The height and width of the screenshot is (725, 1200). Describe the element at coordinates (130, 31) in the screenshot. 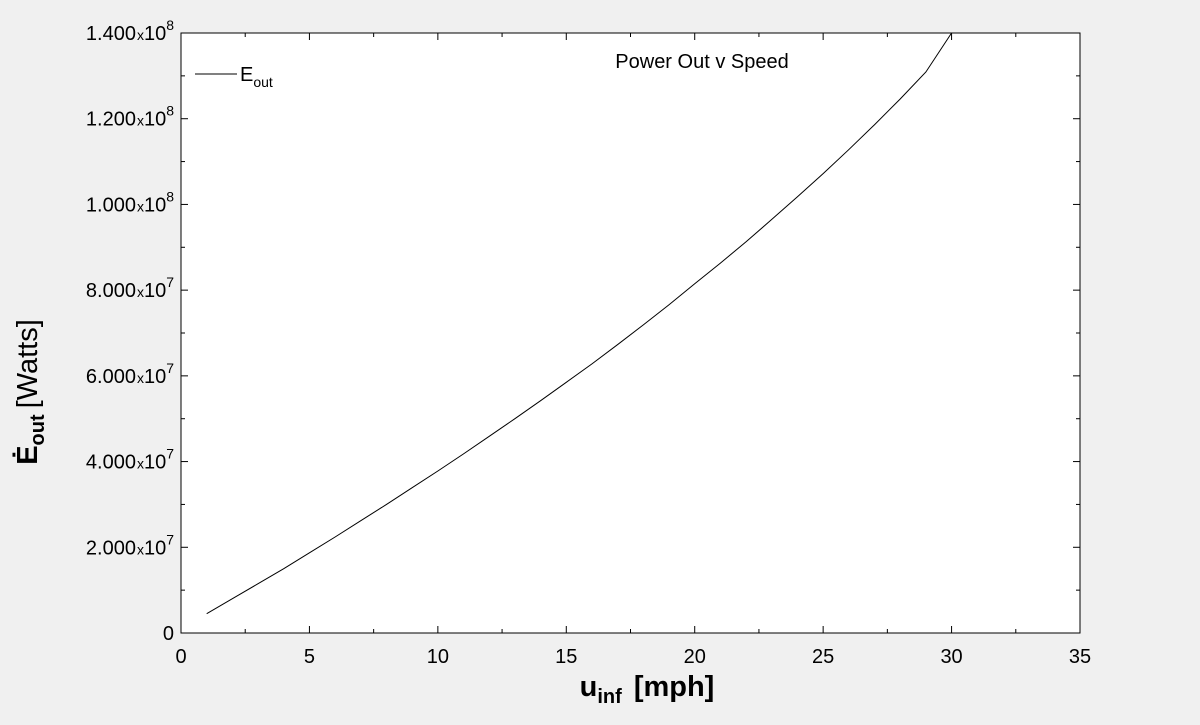

I see `y-tick-label: 1.400x10⁸` at that location.